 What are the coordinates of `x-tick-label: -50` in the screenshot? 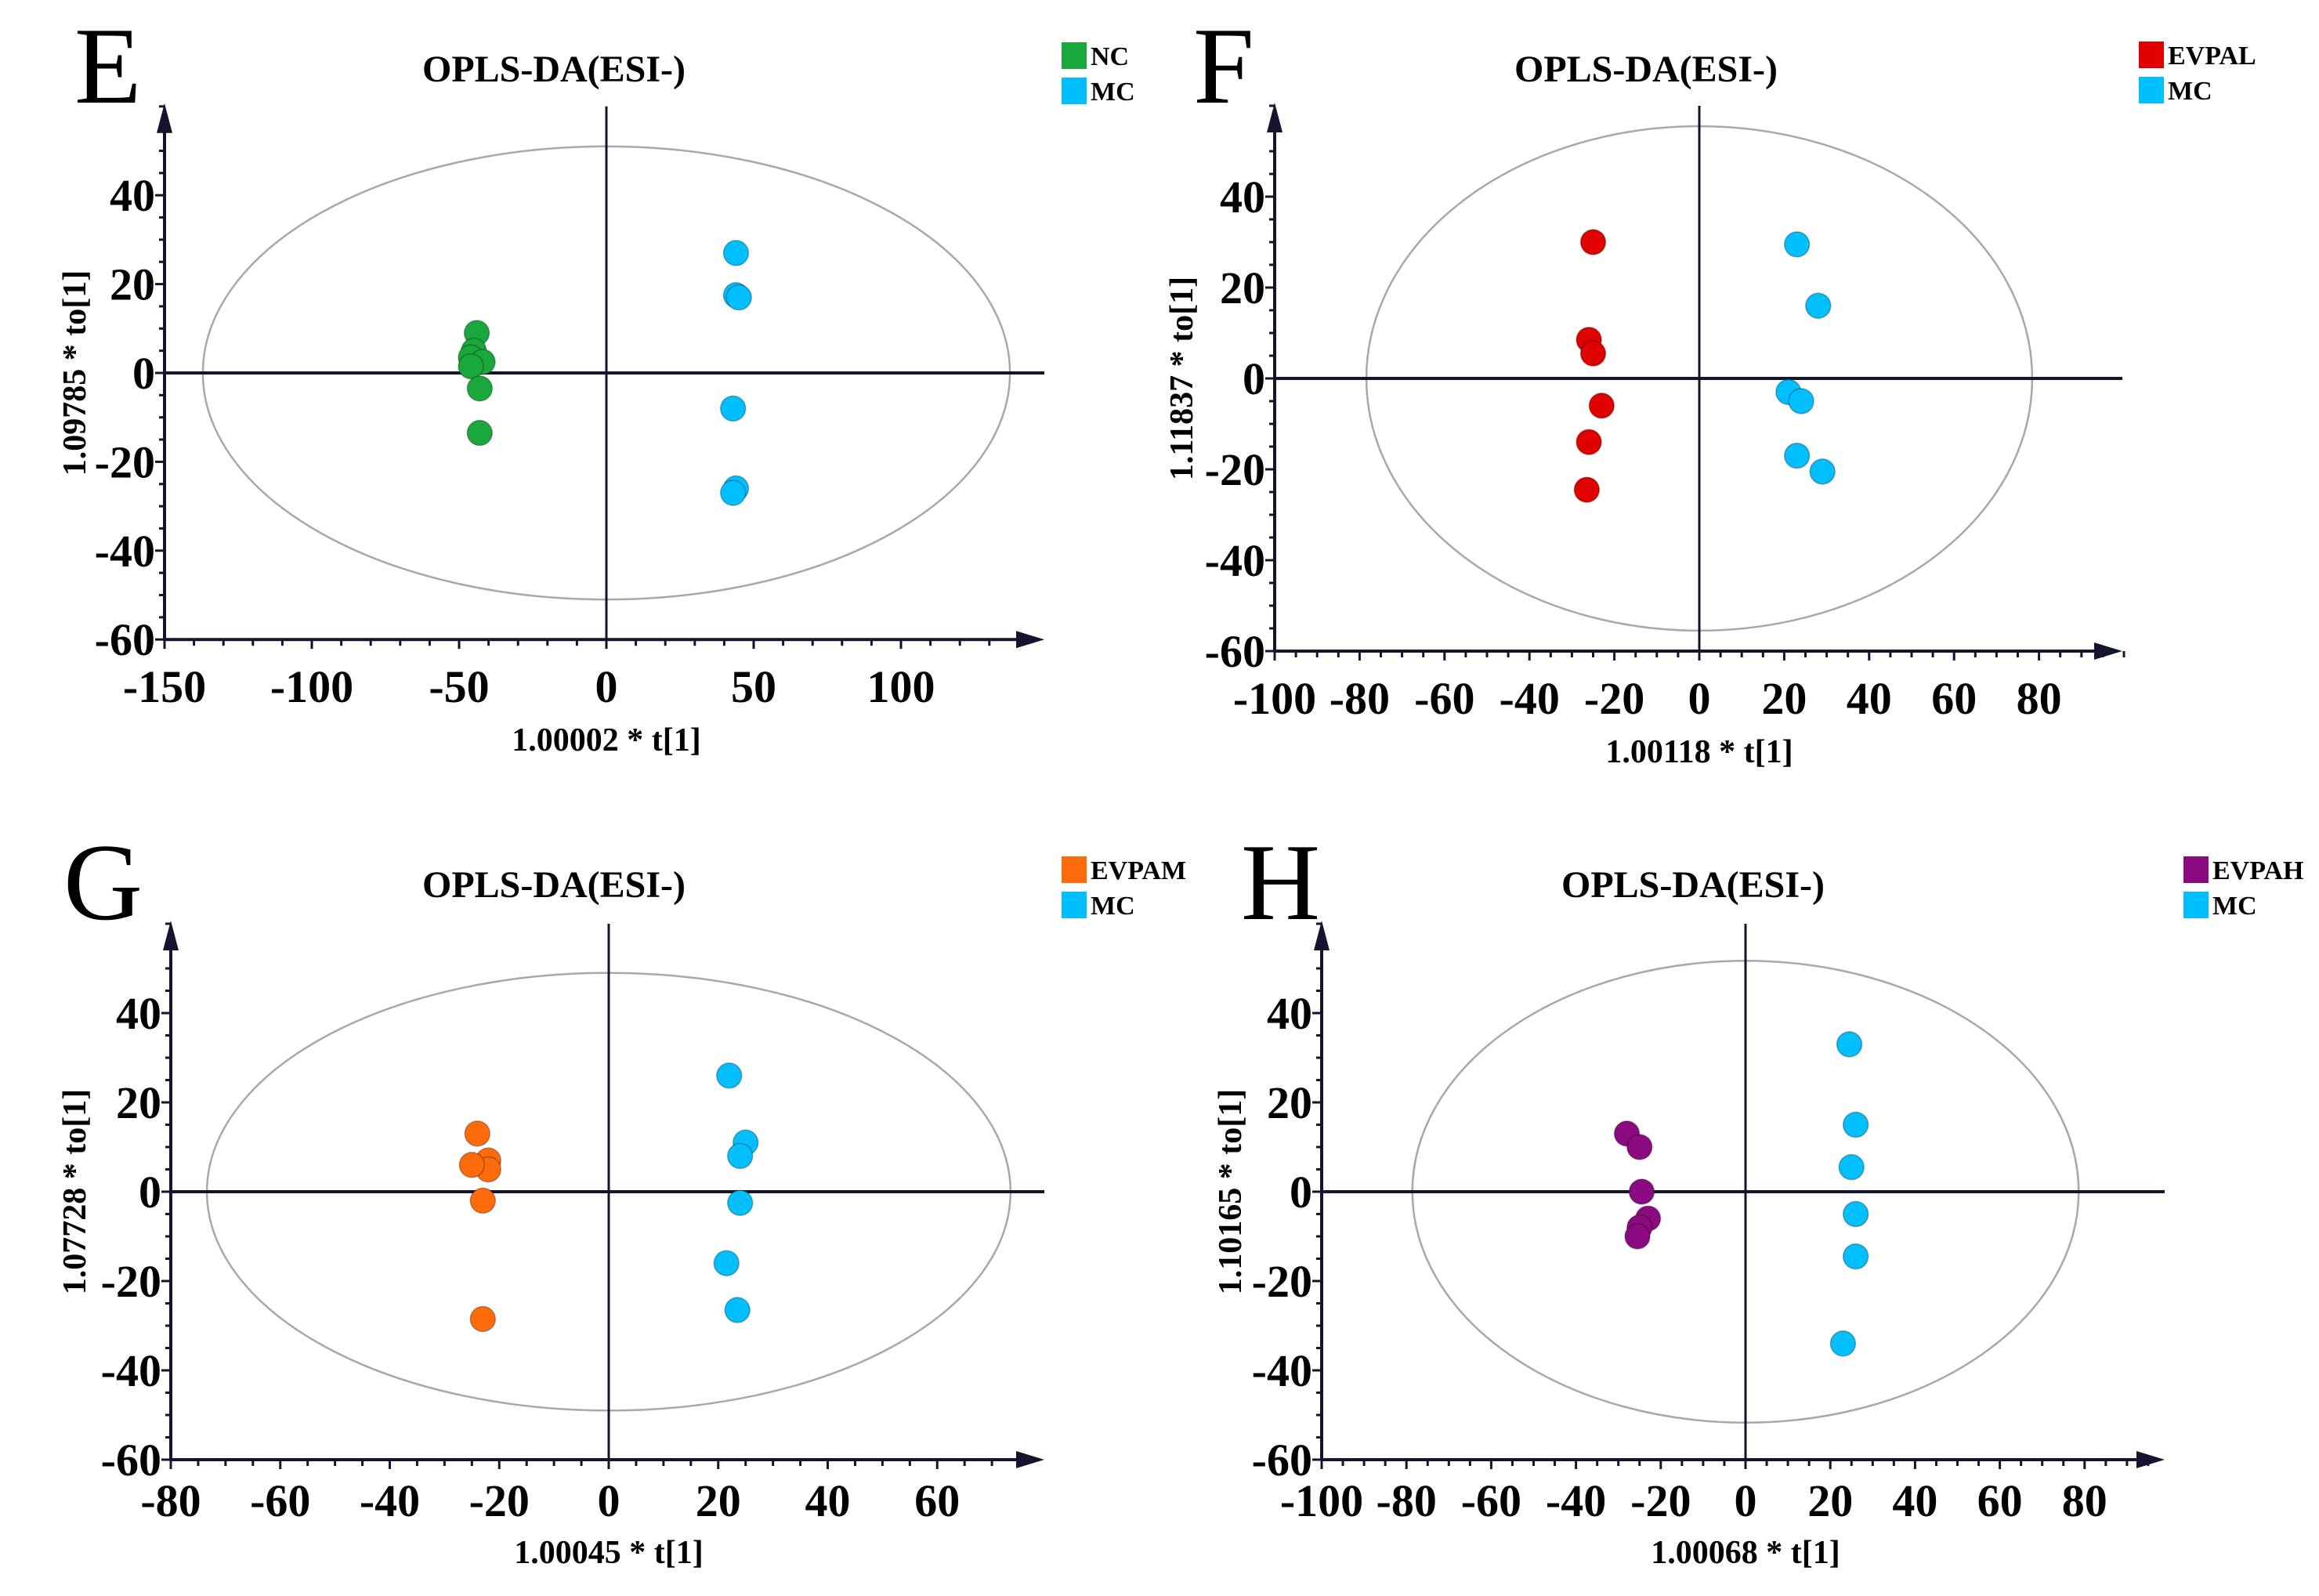 It's located at (459, 686).